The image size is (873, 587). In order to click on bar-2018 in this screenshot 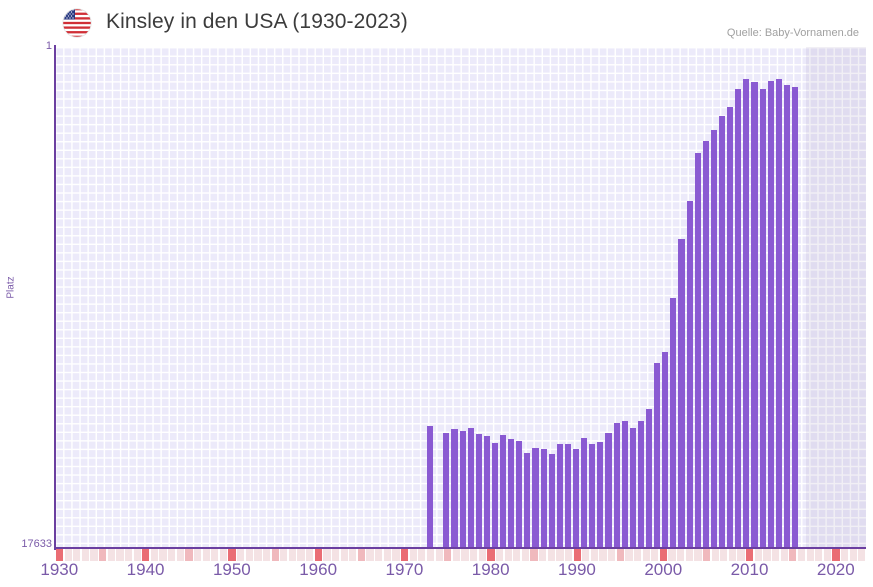, I will do `click(770, 314)`.